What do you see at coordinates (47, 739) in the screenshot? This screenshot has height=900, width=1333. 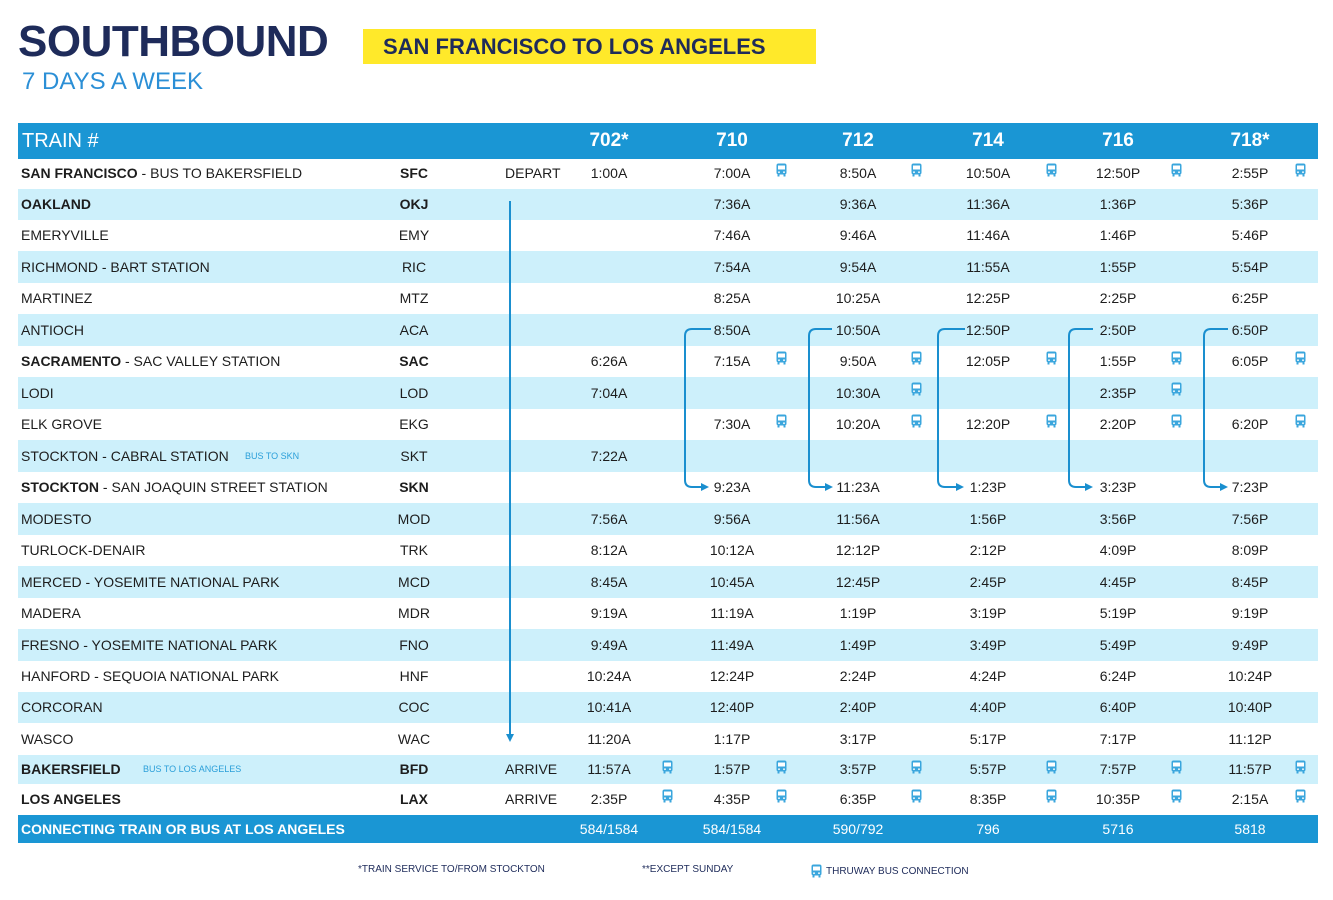 I see `station-label: WASCO` at bounding box center [47, 739].